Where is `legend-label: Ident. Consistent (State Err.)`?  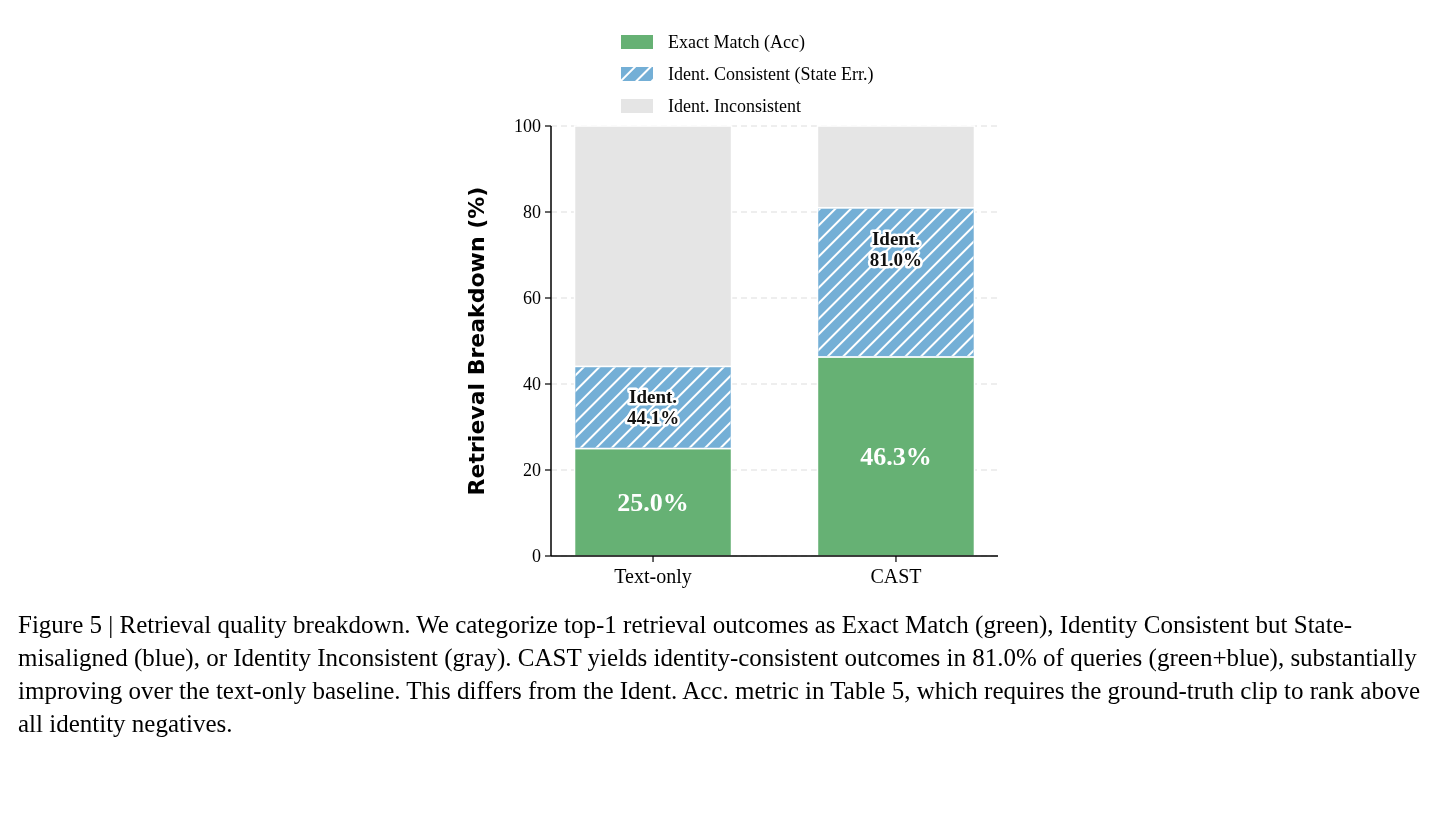
legend-label: Ident. Consistent (State Err.) is located at coordinates (771, 74).